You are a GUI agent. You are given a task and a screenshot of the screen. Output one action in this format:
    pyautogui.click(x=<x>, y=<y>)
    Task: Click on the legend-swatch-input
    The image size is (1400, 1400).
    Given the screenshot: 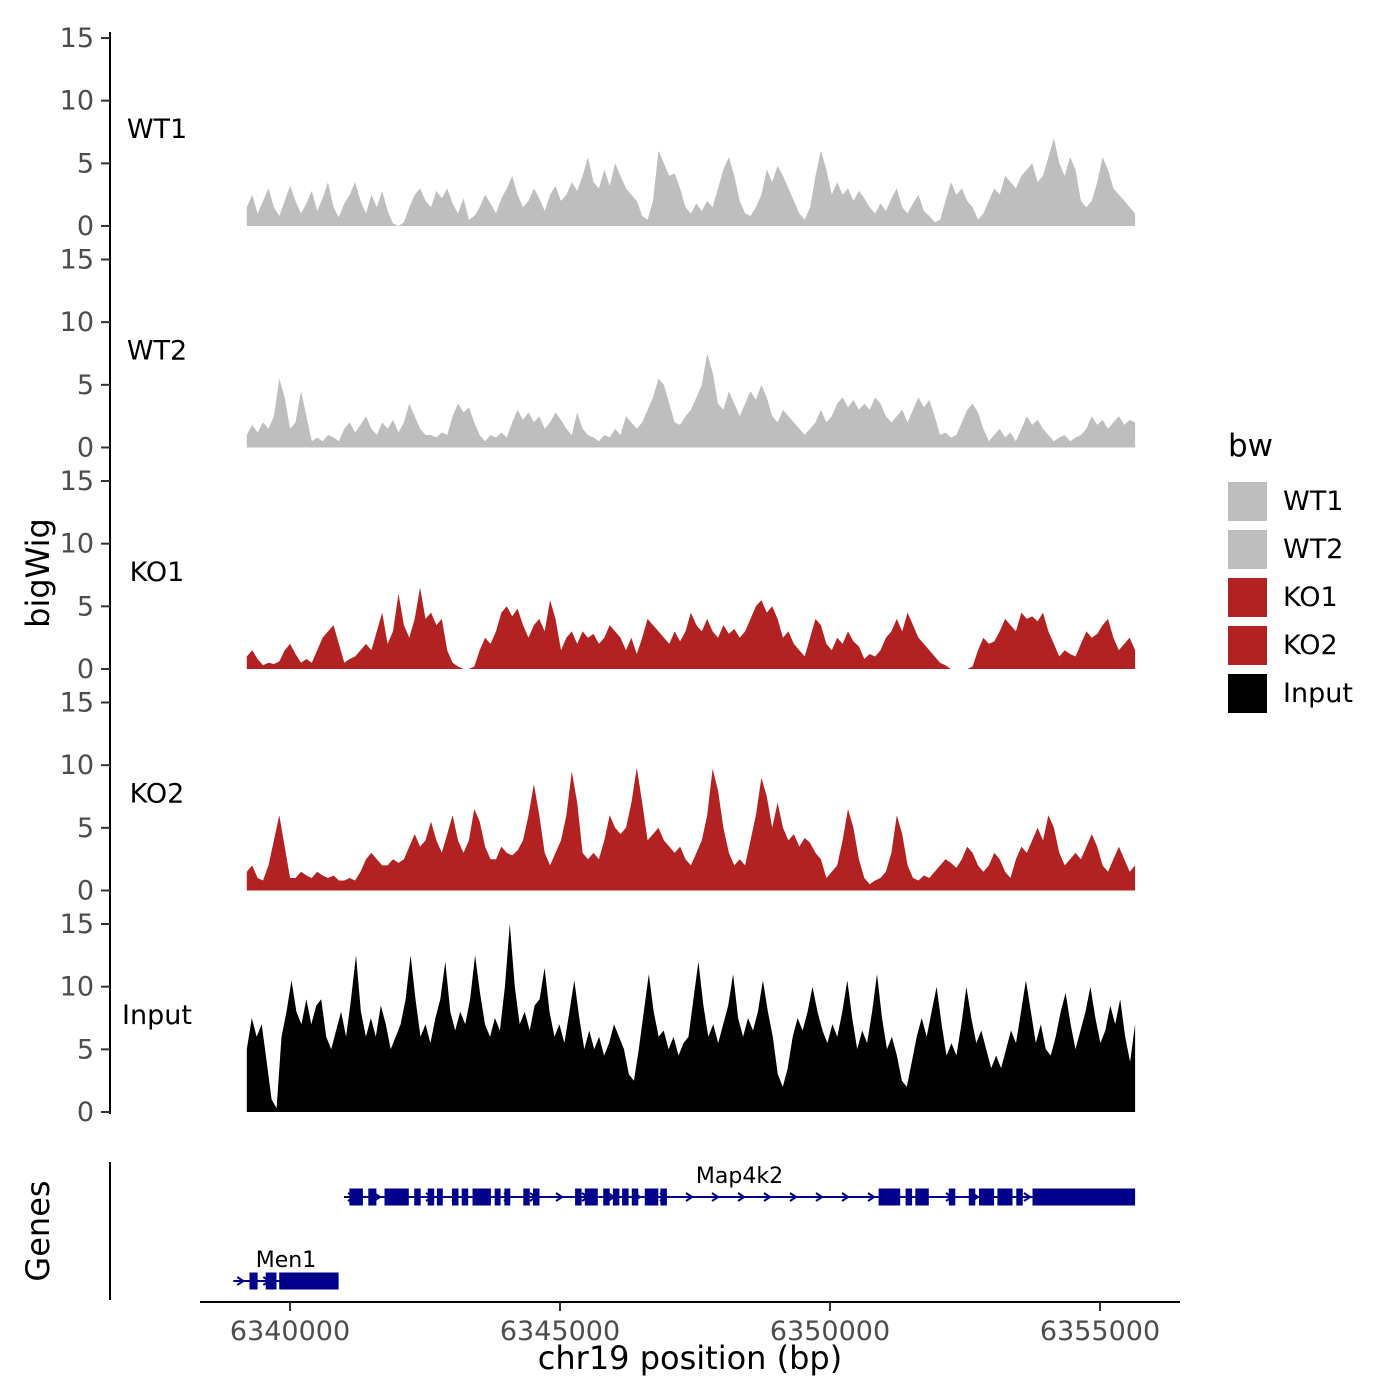 What is the action you would take?
    pyautogui.click(x=1247, y=693)
    